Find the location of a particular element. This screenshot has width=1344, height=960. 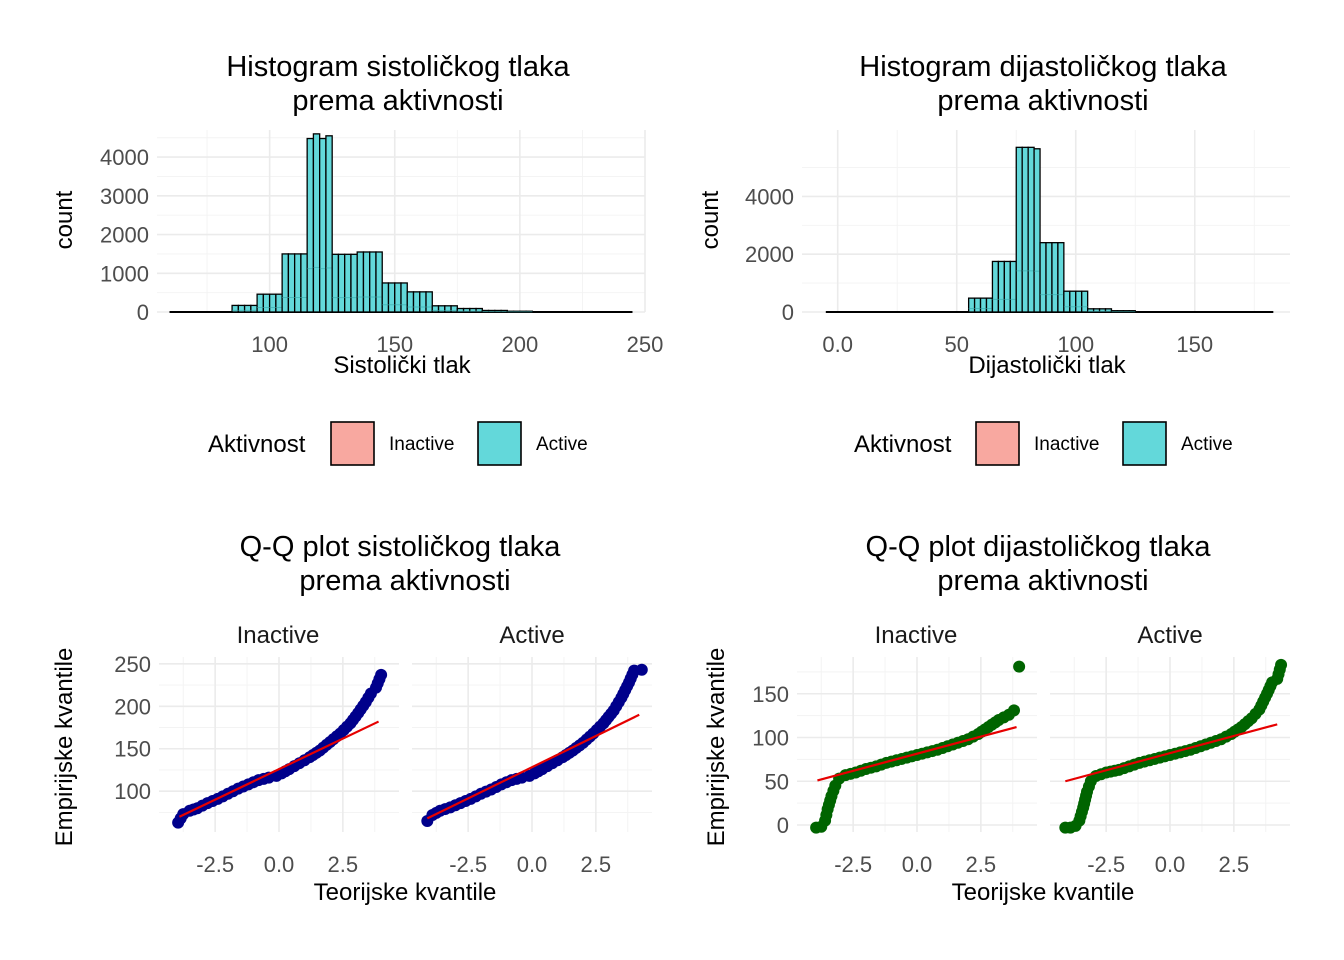

legend-left: Aktivnost Inactive Active is located at coordinates (398, 443).